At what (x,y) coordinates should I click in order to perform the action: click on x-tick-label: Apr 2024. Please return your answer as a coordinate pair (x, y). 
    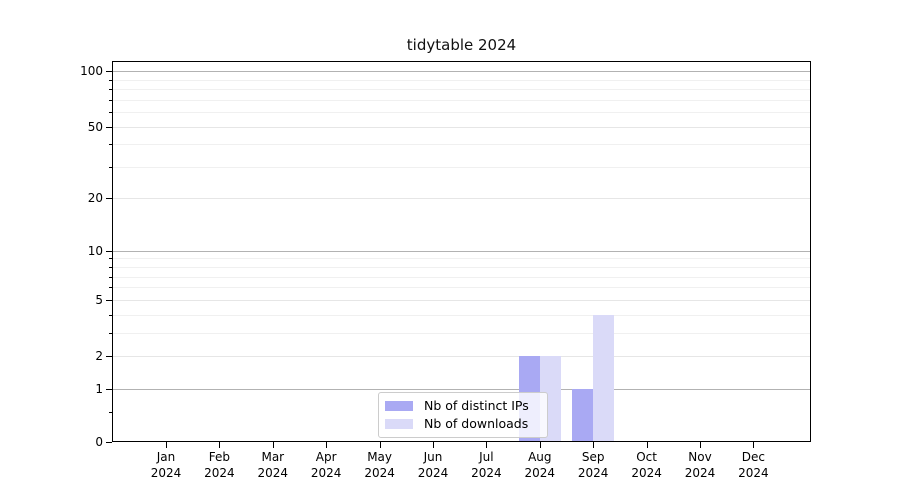
    Looking at the image, I should click on (326, 465).